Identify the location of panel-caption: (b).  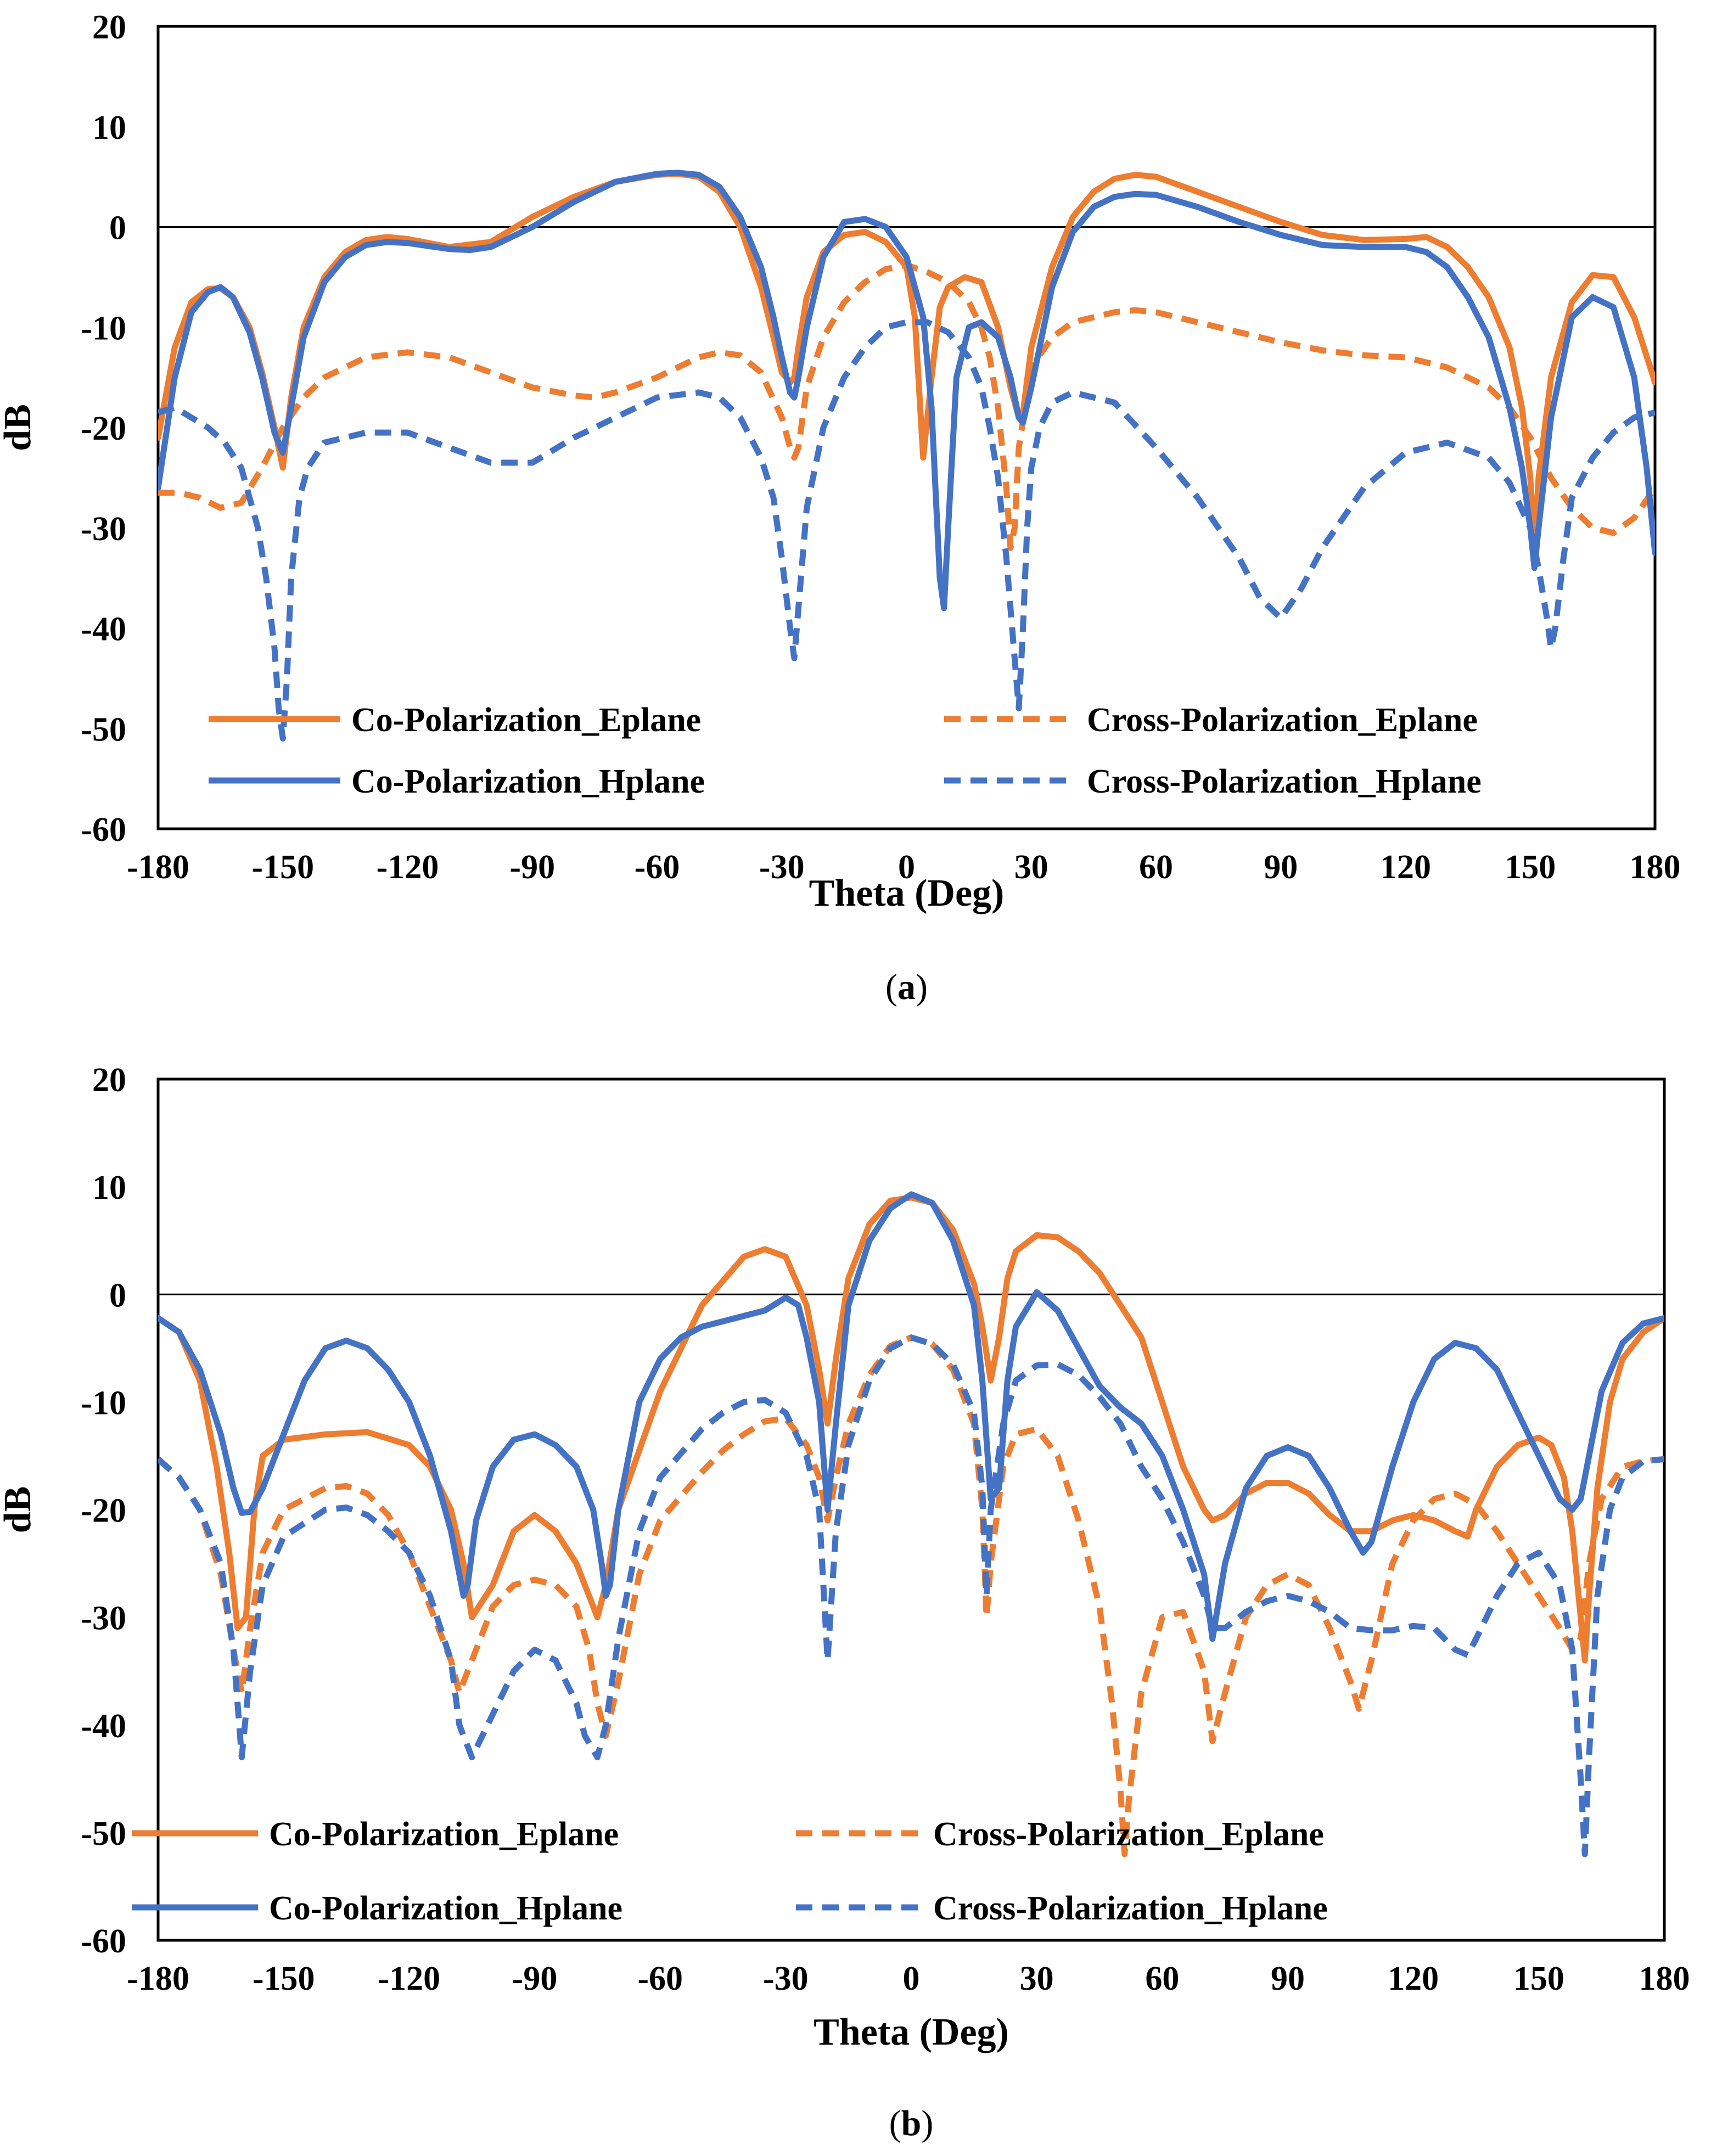
(912, 2123).